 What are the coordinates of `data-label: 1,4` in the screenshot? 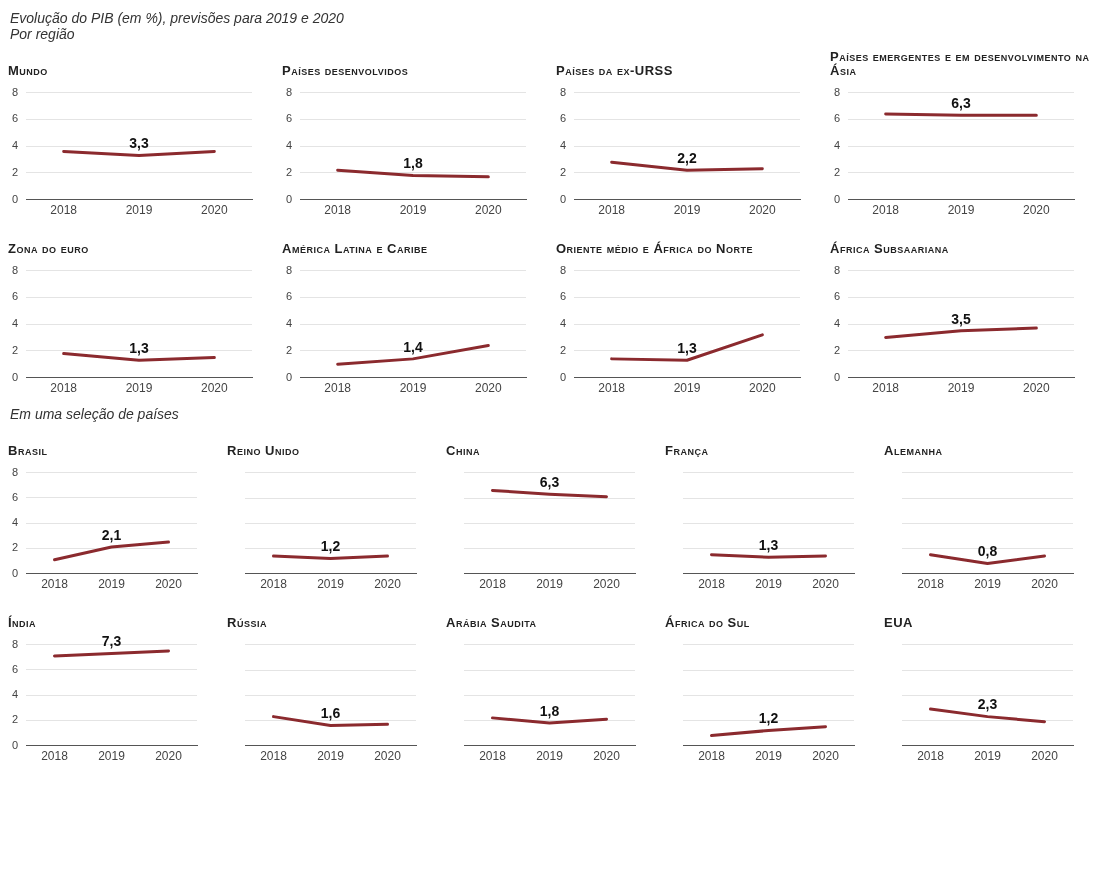 It's located at (413, 346).